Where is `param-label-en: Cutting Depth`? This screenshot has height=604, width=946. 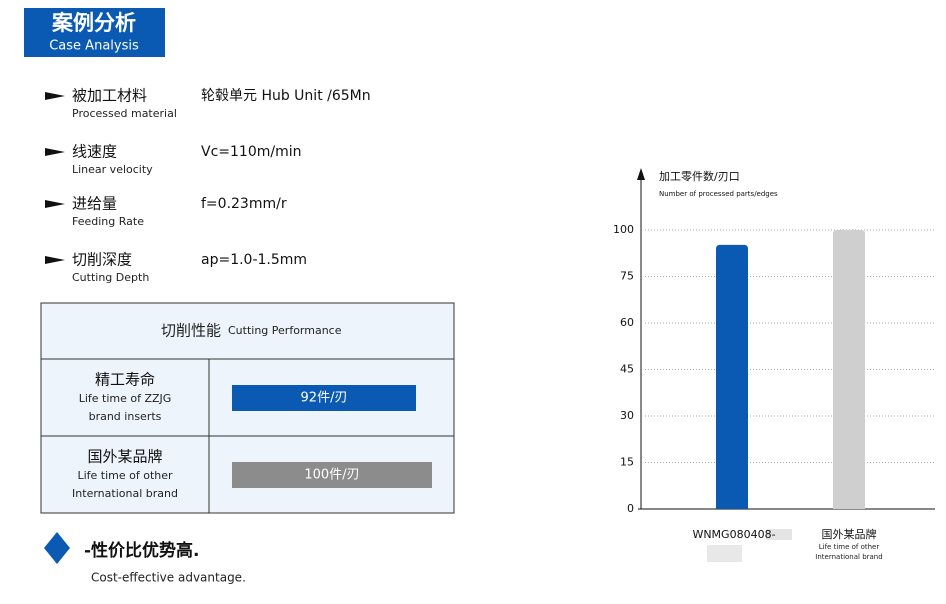
param-label-en: Cutting Depth is located at coordinates (110, 277).